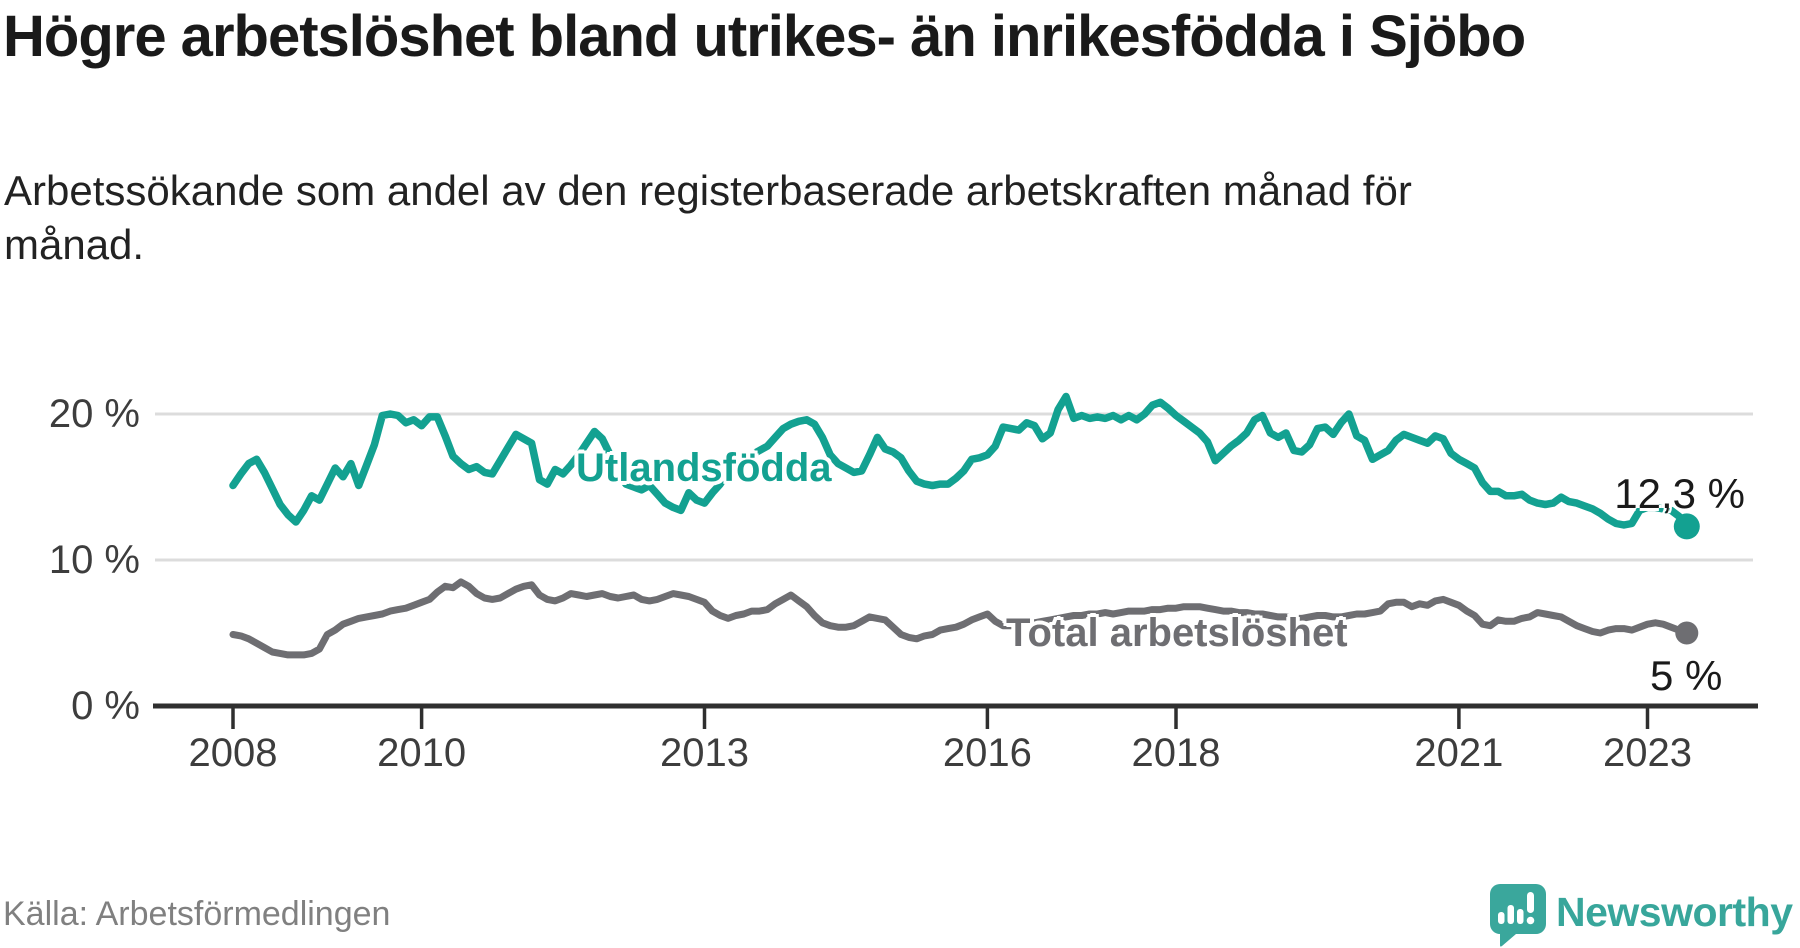 Image resolution: width=1800 pixels, height=948 pixels. What do you see at coordinates (1686, 526) in the screenshot?
I see `end-dot-utlandsfodda` at bounding box center [1686, 526].